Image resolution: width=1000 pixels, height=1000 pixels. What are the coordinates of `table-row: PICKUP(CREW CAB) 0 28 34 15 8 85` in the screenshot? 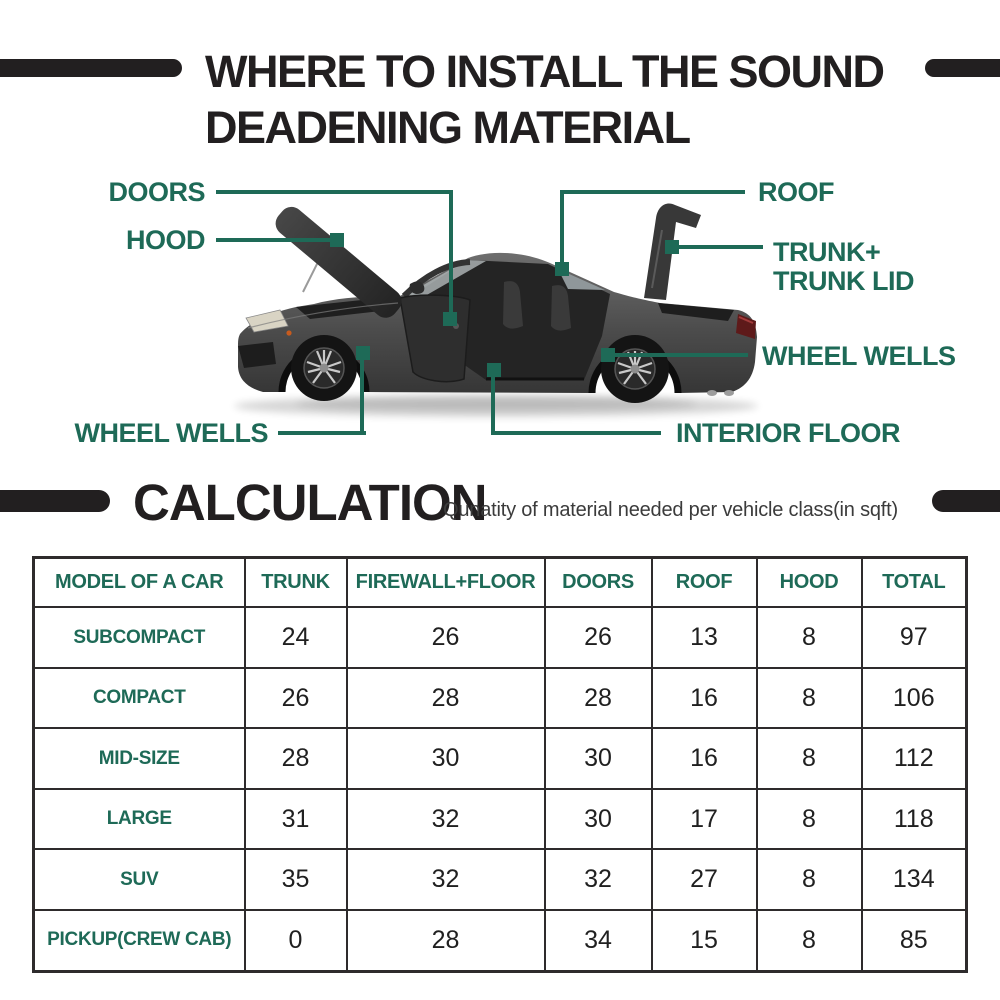 It's located at (500, 940).